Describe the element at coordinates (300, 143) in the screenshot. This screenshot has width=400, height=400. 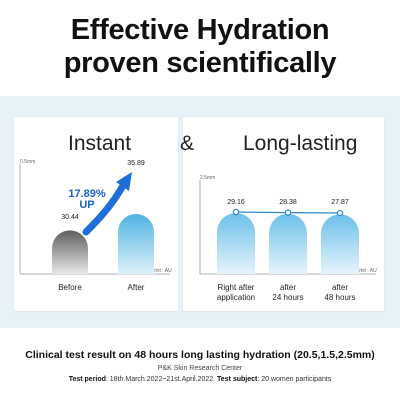
I see `long-lasting-title: Long-lasting` at that location.